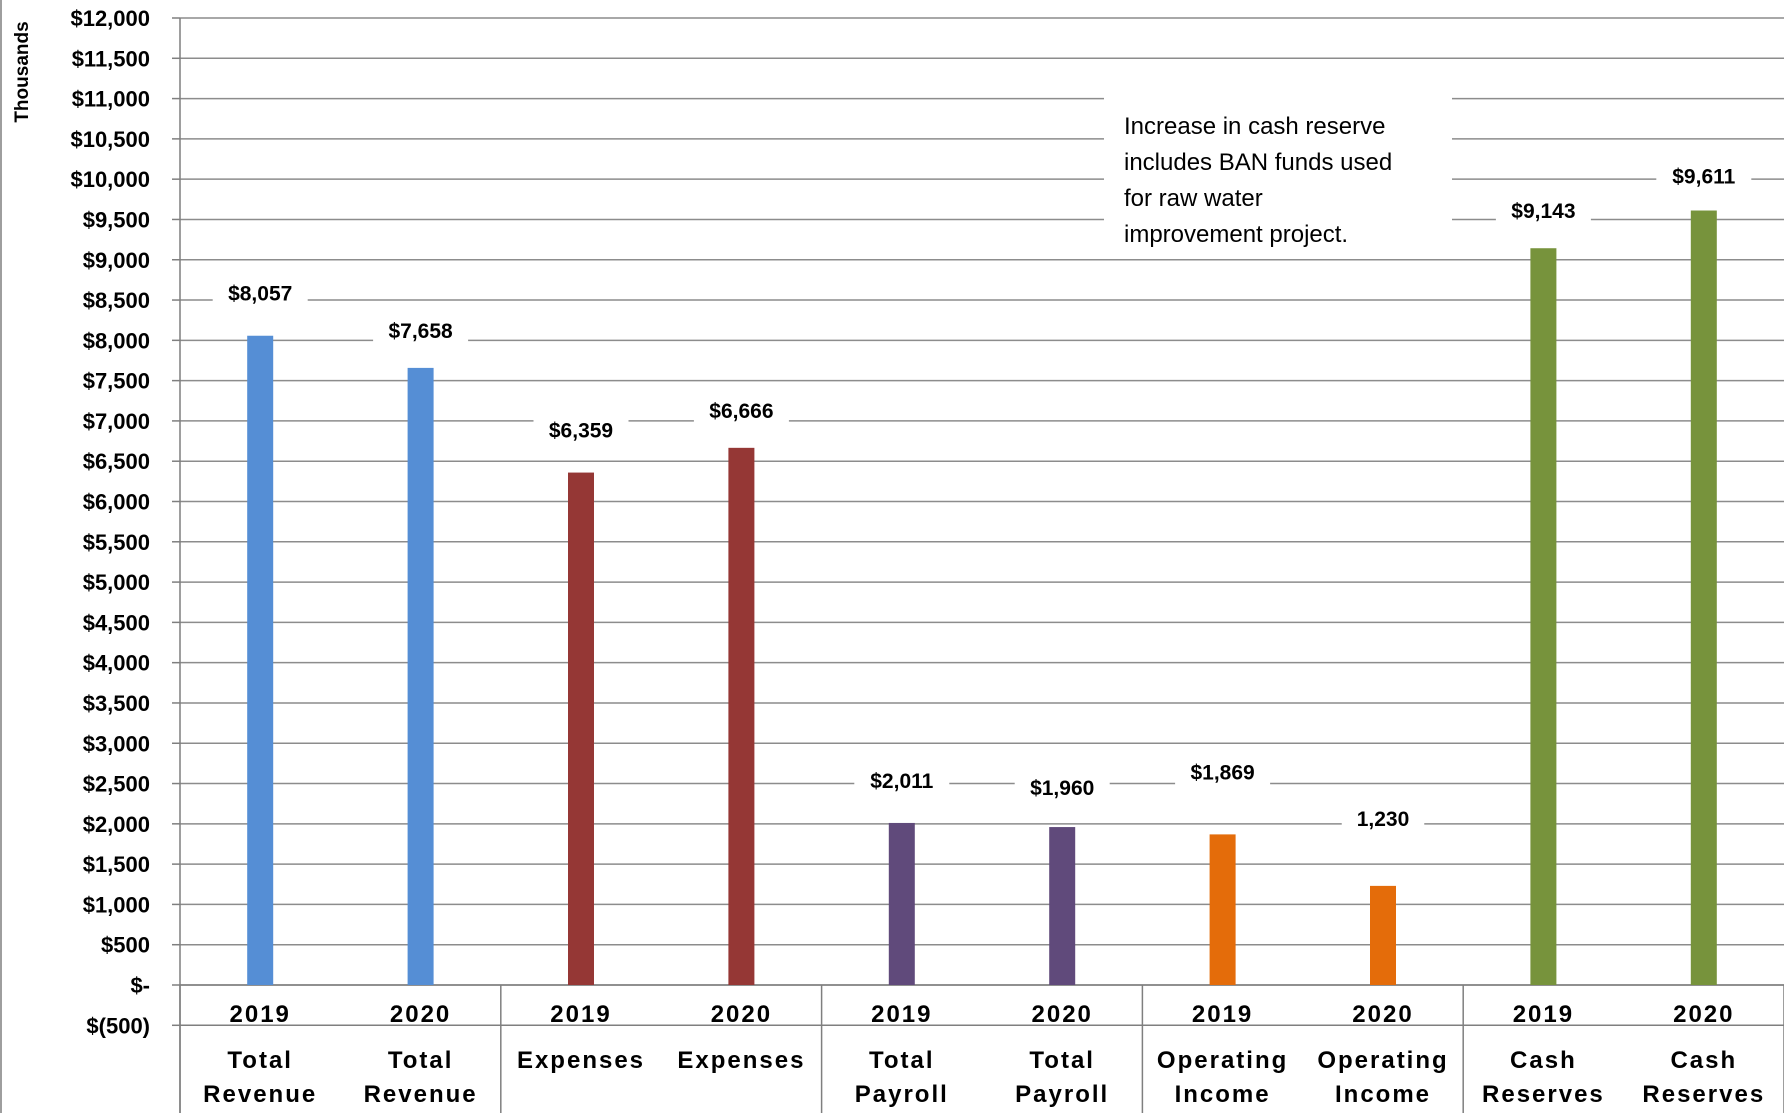 The width and height of the screenshot is (1784, 1118). I want to click on data-label: $6,359, so click(581, 431).